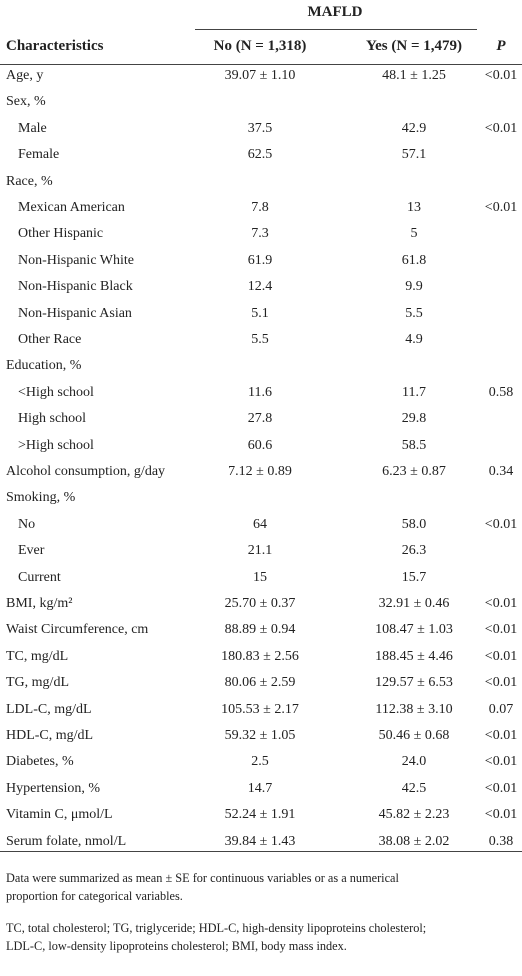 Image resolution: width=522 pixels, height=976 pixels. Describe the element at coordinates (40, 762) in the screenshot. I see `row-label: Diabetes, %` at that location.